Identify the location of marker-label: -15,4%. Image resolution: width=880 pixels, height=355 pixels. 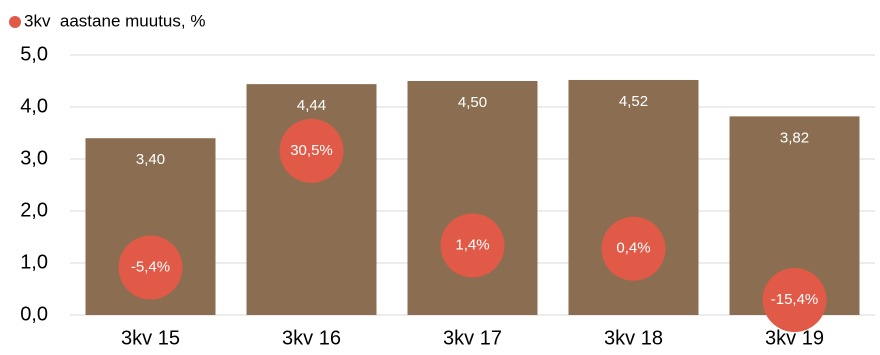
(795, 299).